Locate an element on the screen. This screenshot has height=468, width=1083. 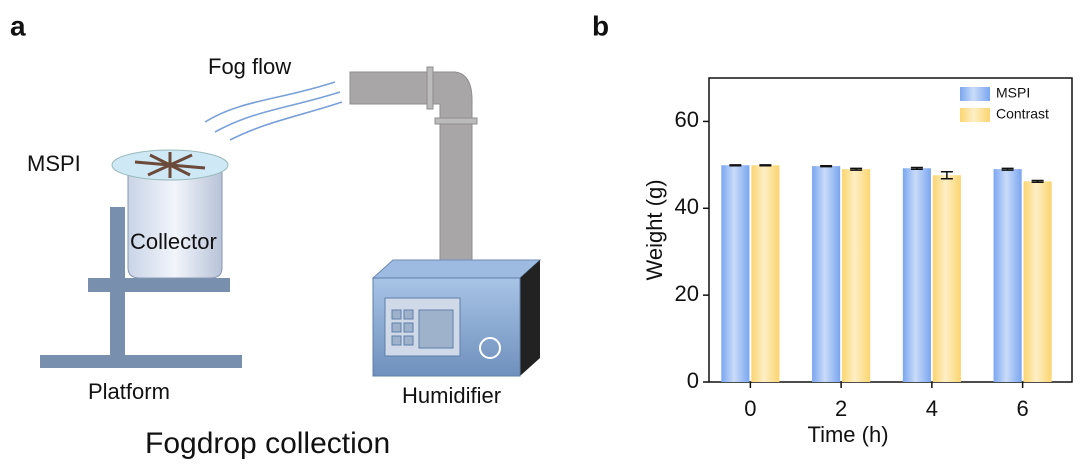
humidifier-icon is located at coordinates (456, 318).